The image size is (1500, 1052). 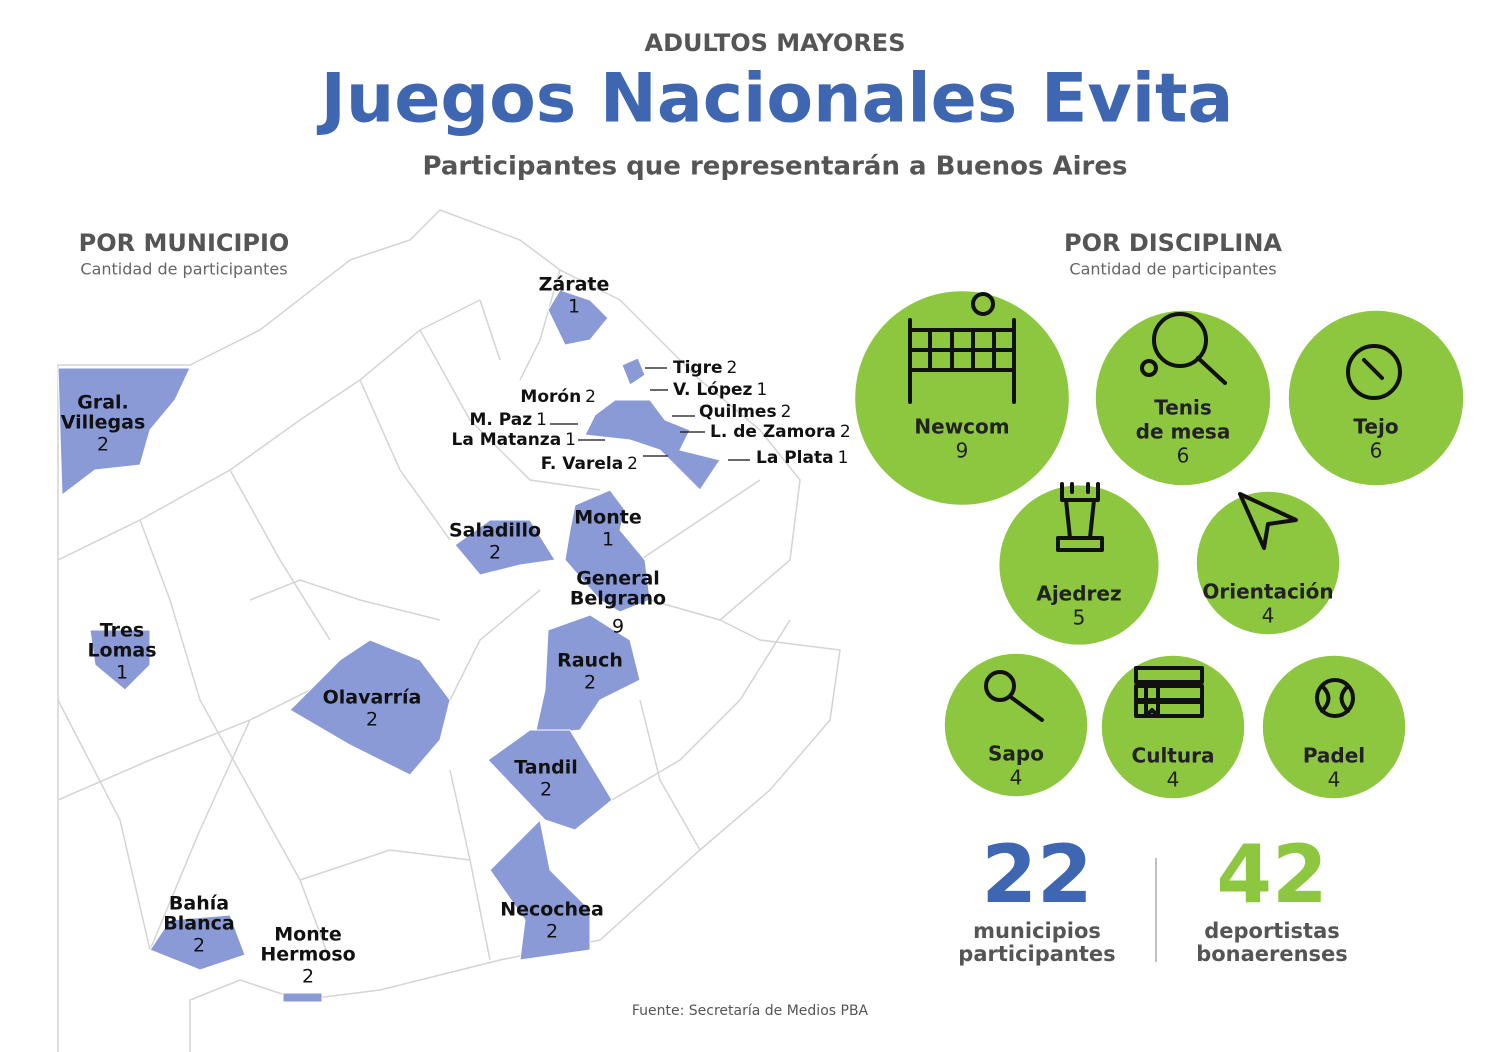 I want to click on total-label: bonaerenses, so click(x=1272, y=954).